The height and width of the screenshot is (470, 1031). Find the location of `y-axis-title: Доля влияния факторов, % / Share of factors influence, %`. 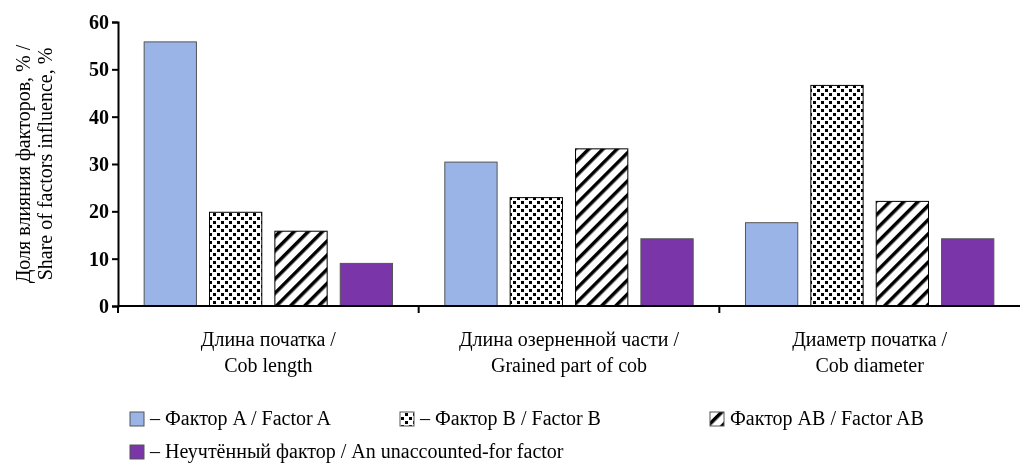

y-axis-title: Доля влияния факторов, % / Share of factors influence, % is located at coordinates (34, 164).